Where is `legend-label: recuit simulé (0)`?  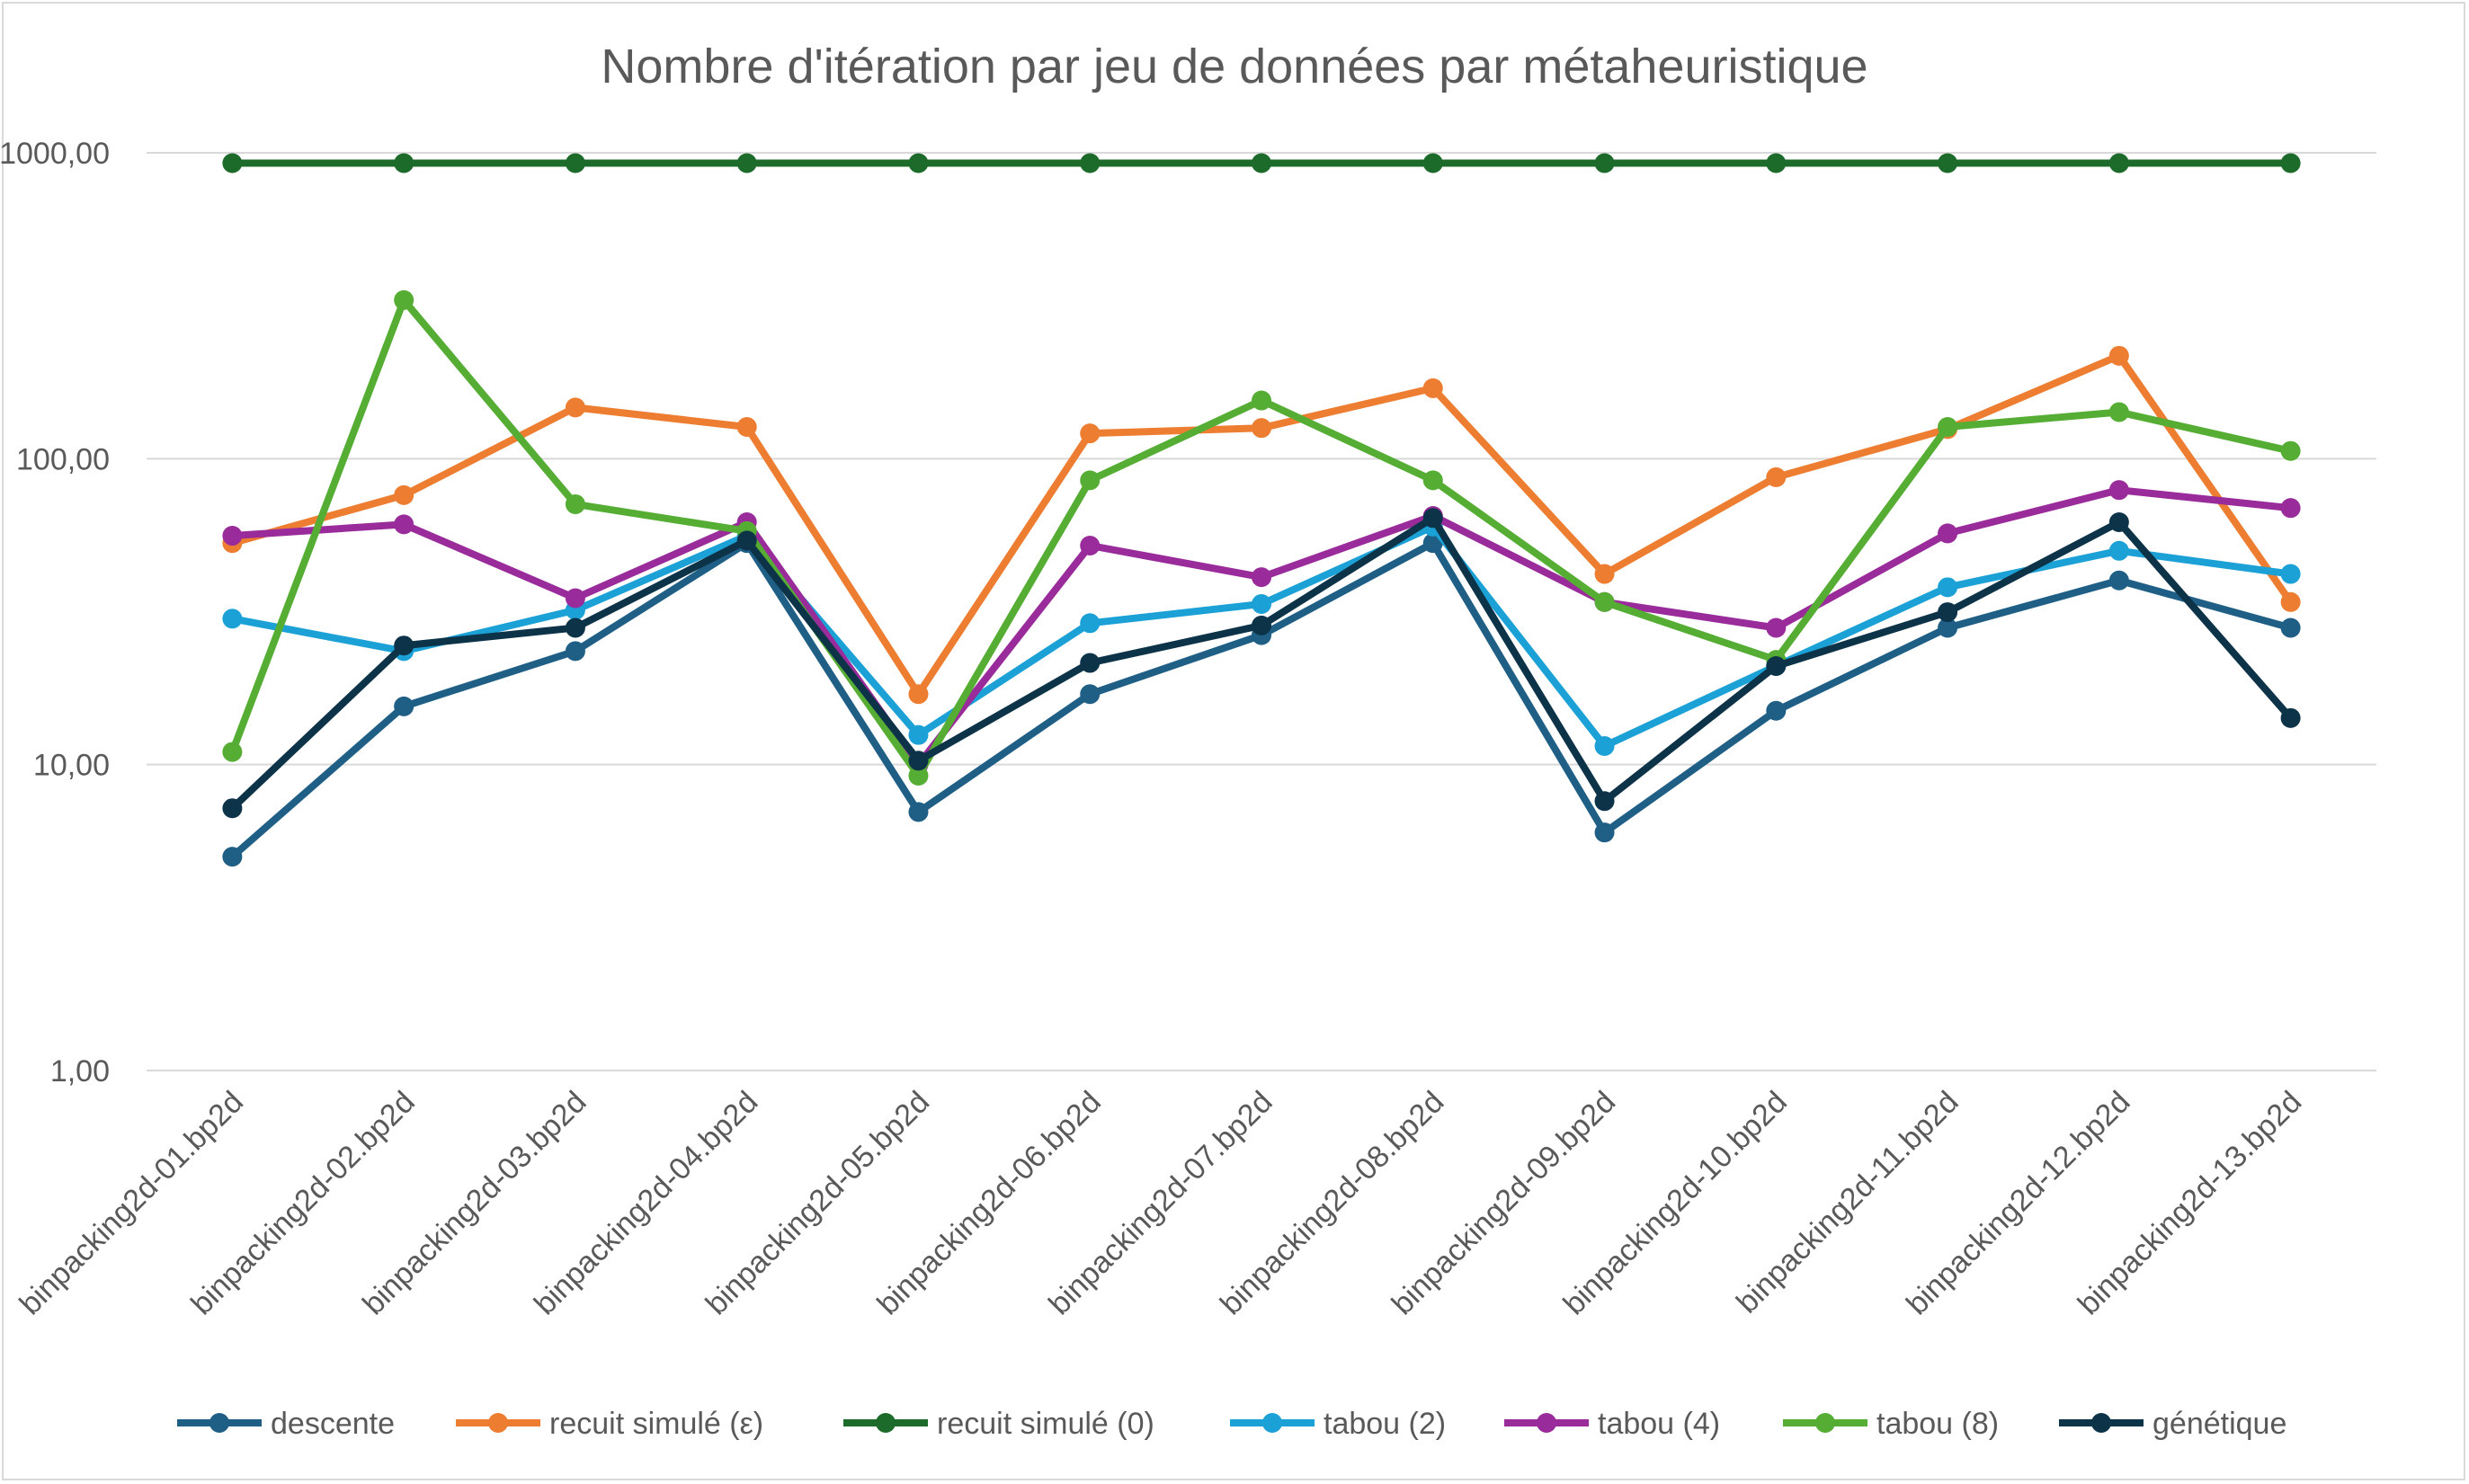 legend-label: recuit simulé (0) is located at coordinates (1045, 1424).